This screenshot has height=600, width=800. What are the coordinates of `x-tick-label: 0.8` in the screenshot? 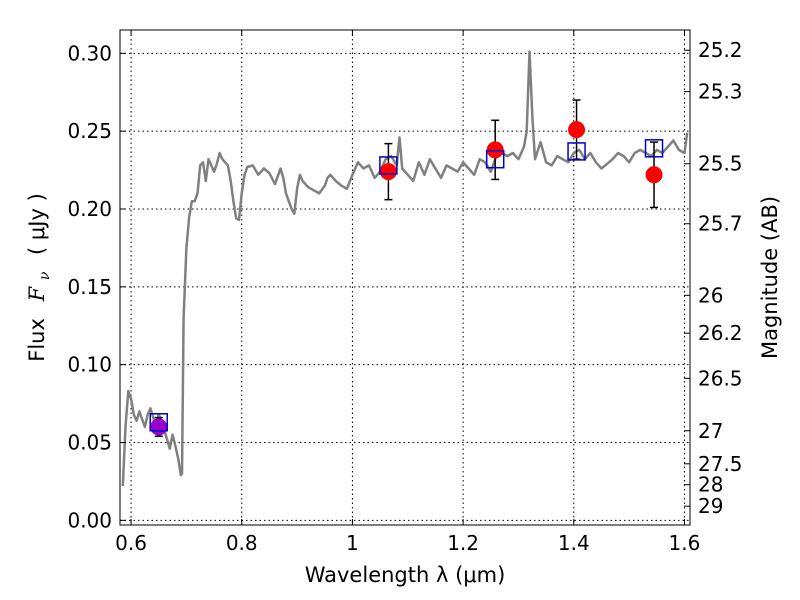 It's located at (242, 543).